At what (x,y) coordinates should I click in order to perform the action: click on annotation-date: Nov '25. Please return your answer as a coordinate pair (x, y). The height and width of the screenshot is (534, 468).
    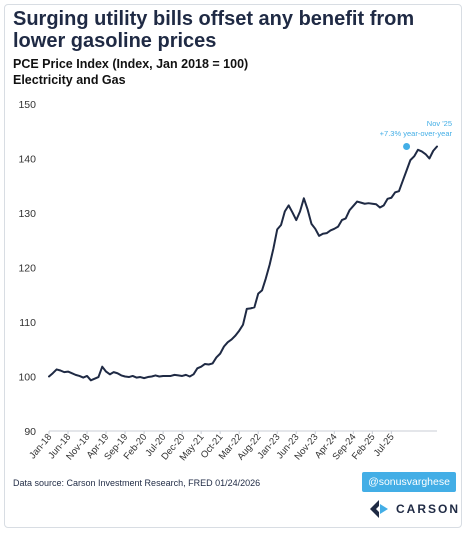
    Looking at the image, I should click on (439, 123).